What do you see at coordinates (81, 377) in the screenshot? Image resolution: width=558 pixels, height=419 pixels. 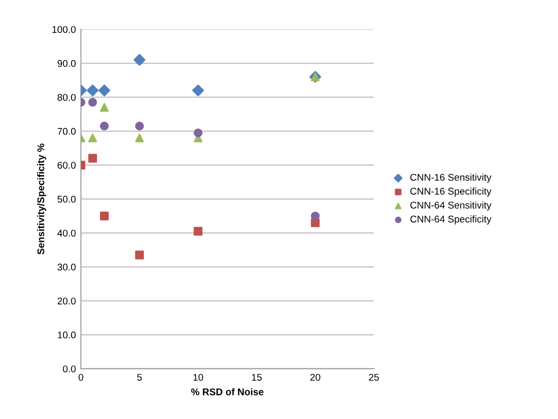 I see `x-tick-label: 0` at bounding box center [81, 377].